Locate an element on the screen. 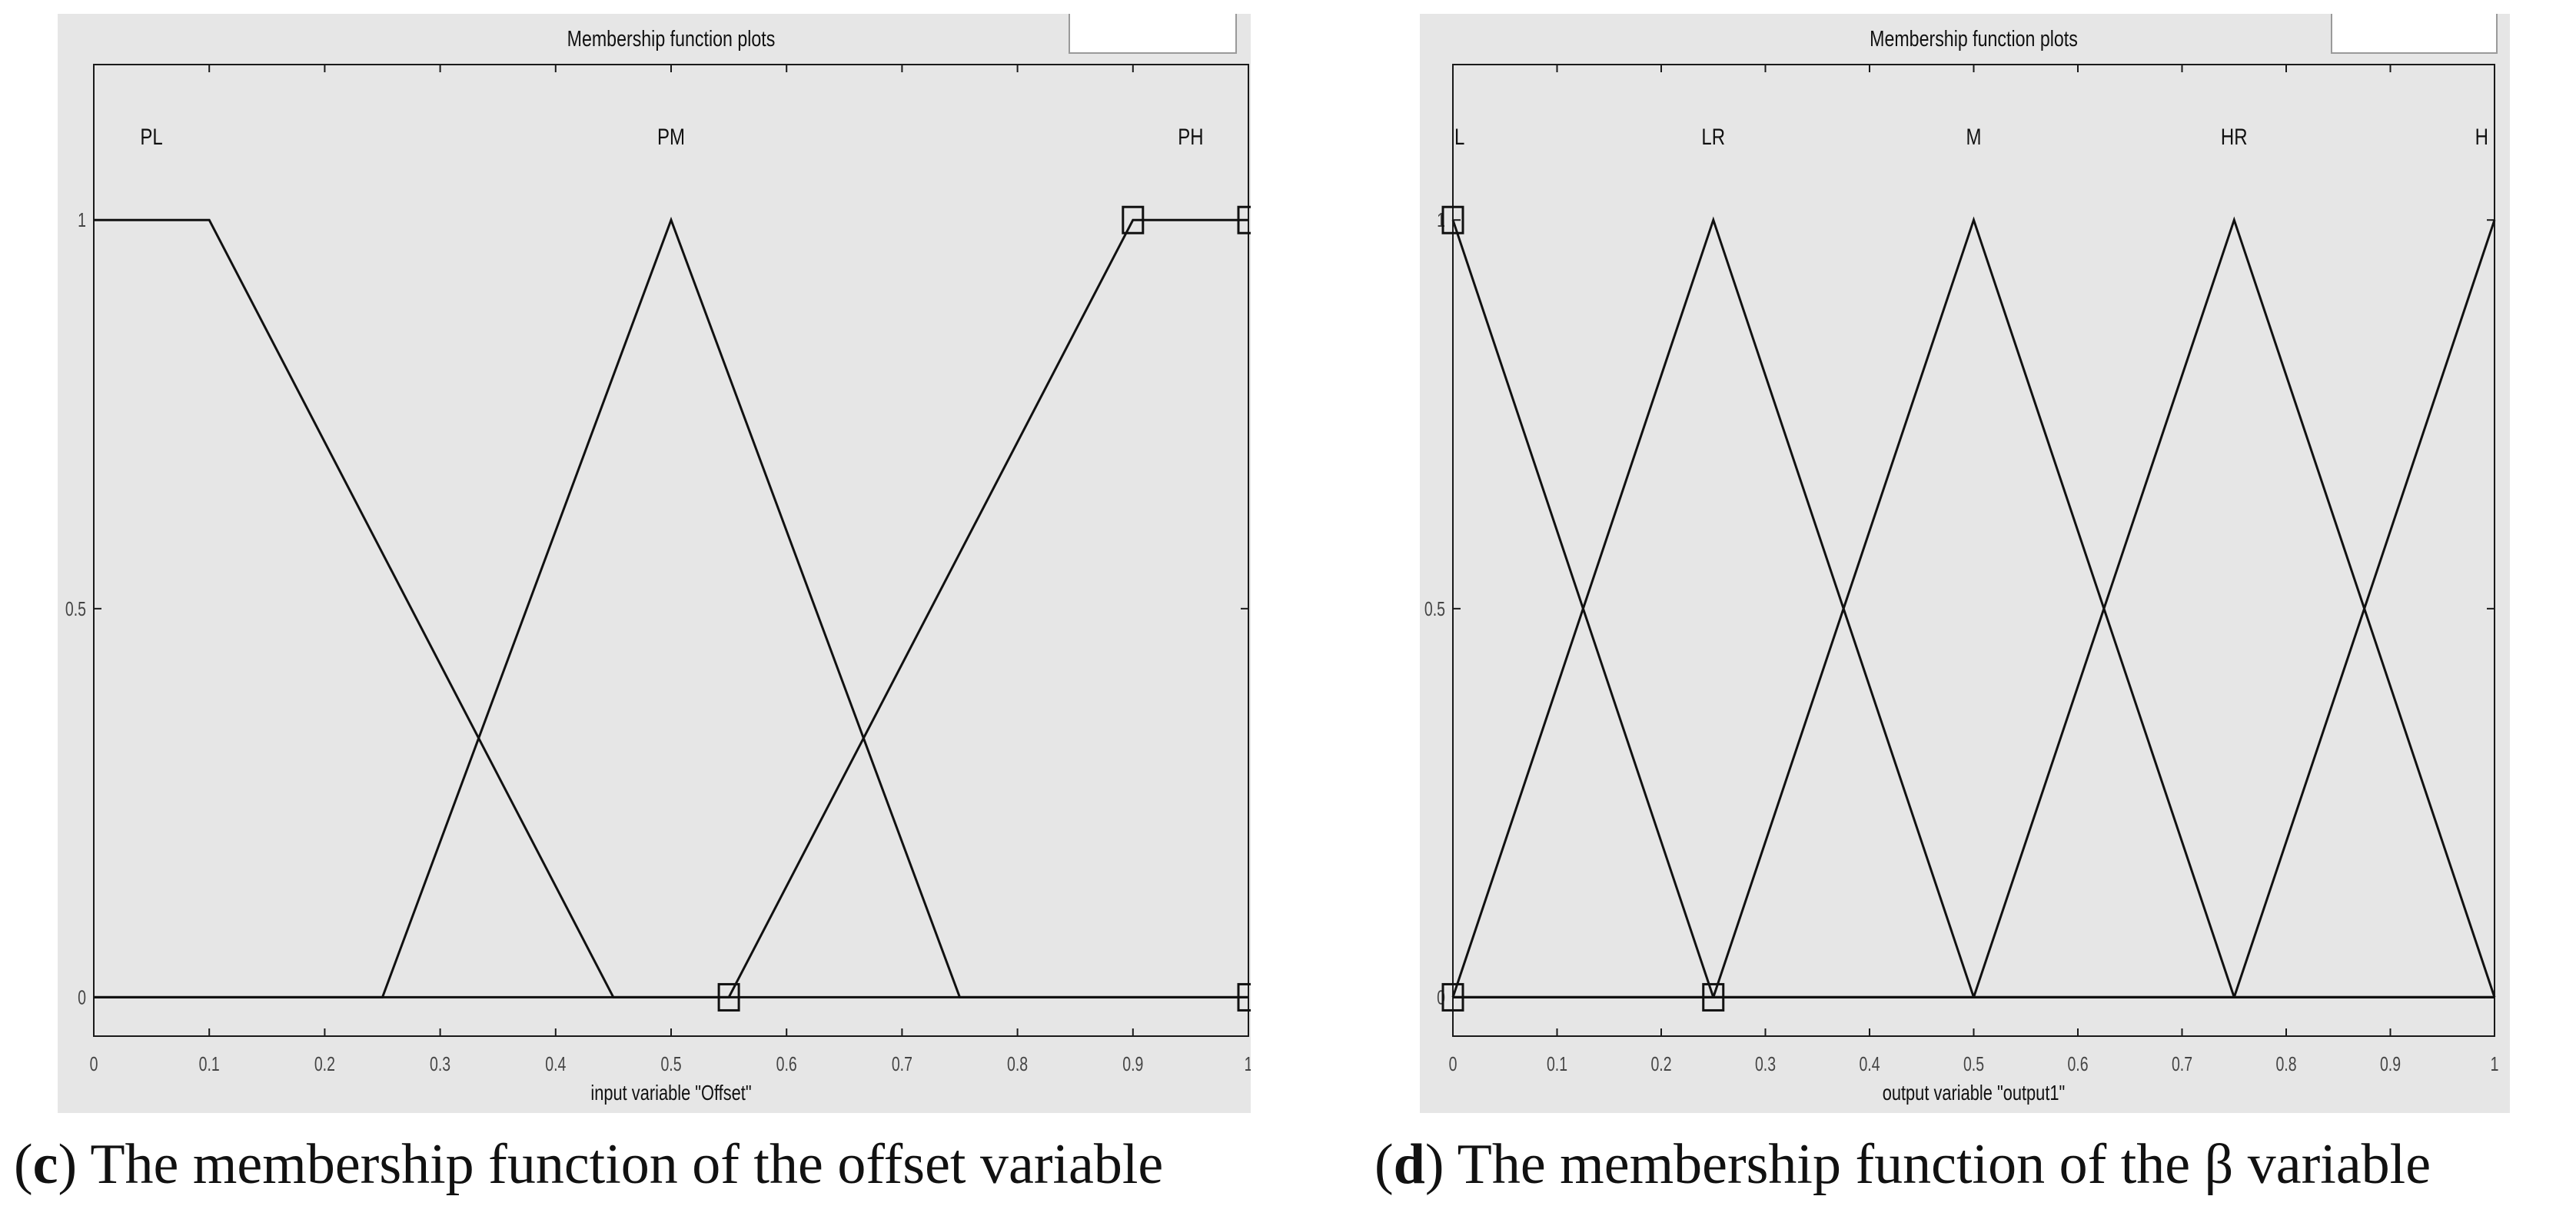 Image resolution: width=2576 pixels, height=1226 pixels. x-axis-label: output variable "output1" is located at coordinates (1974, 1093).